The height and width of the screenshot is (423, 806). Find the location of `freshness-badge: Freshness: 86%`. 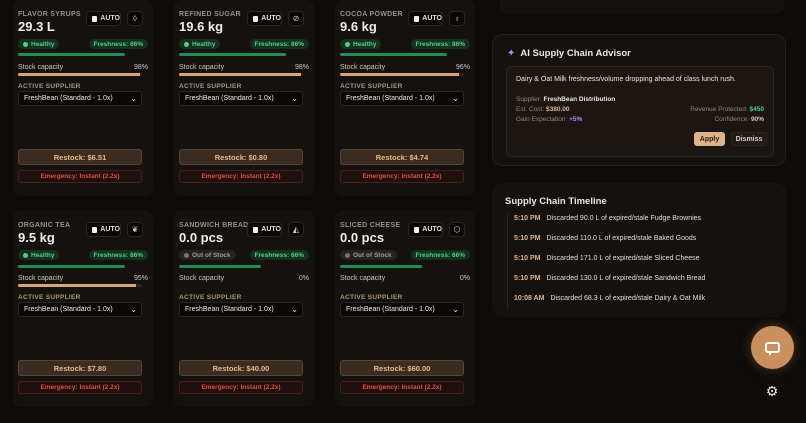

freshness-badge: Freshness: 86% is located at coordinates (279, 44).